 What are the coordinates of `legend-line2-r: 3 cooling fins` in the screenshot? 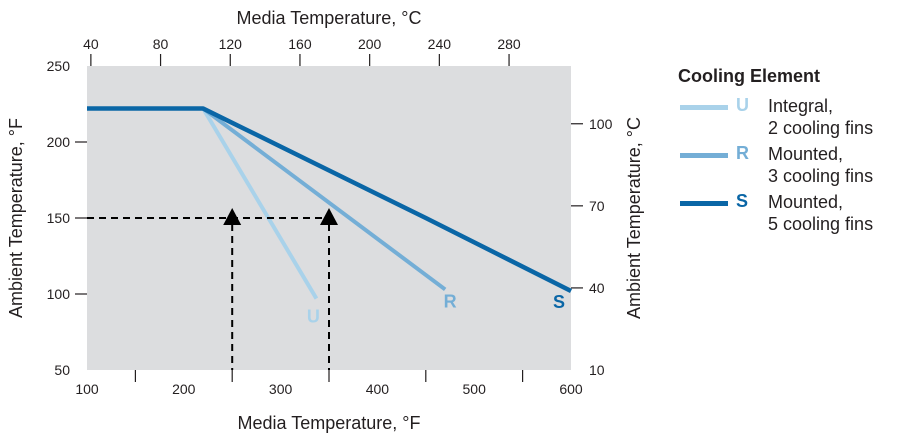 It's located at (821, 176).